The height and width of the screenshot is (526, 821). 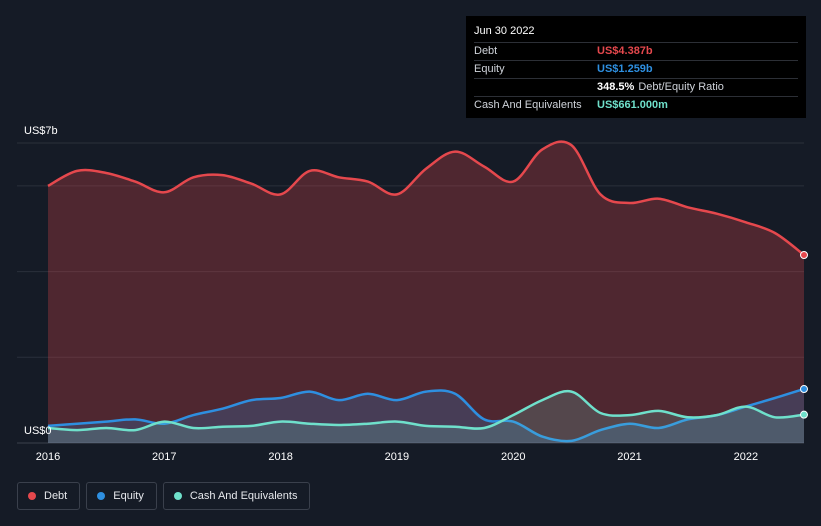 What do you see at coordinates (56, 496) in the screenshot?
I see `legend-label-debt: Debt` at bounding box center [56, 496].